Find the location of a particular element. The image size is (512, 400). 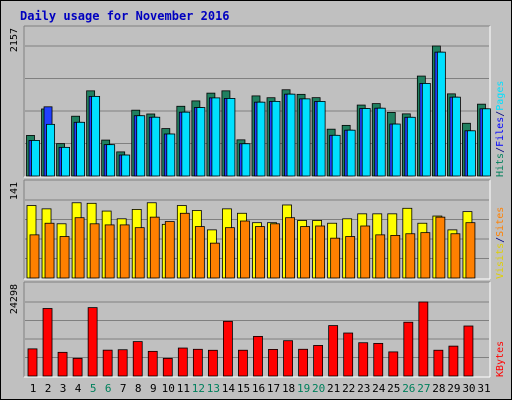

legend-entry: KBytes is located at coordinates (500, 359).